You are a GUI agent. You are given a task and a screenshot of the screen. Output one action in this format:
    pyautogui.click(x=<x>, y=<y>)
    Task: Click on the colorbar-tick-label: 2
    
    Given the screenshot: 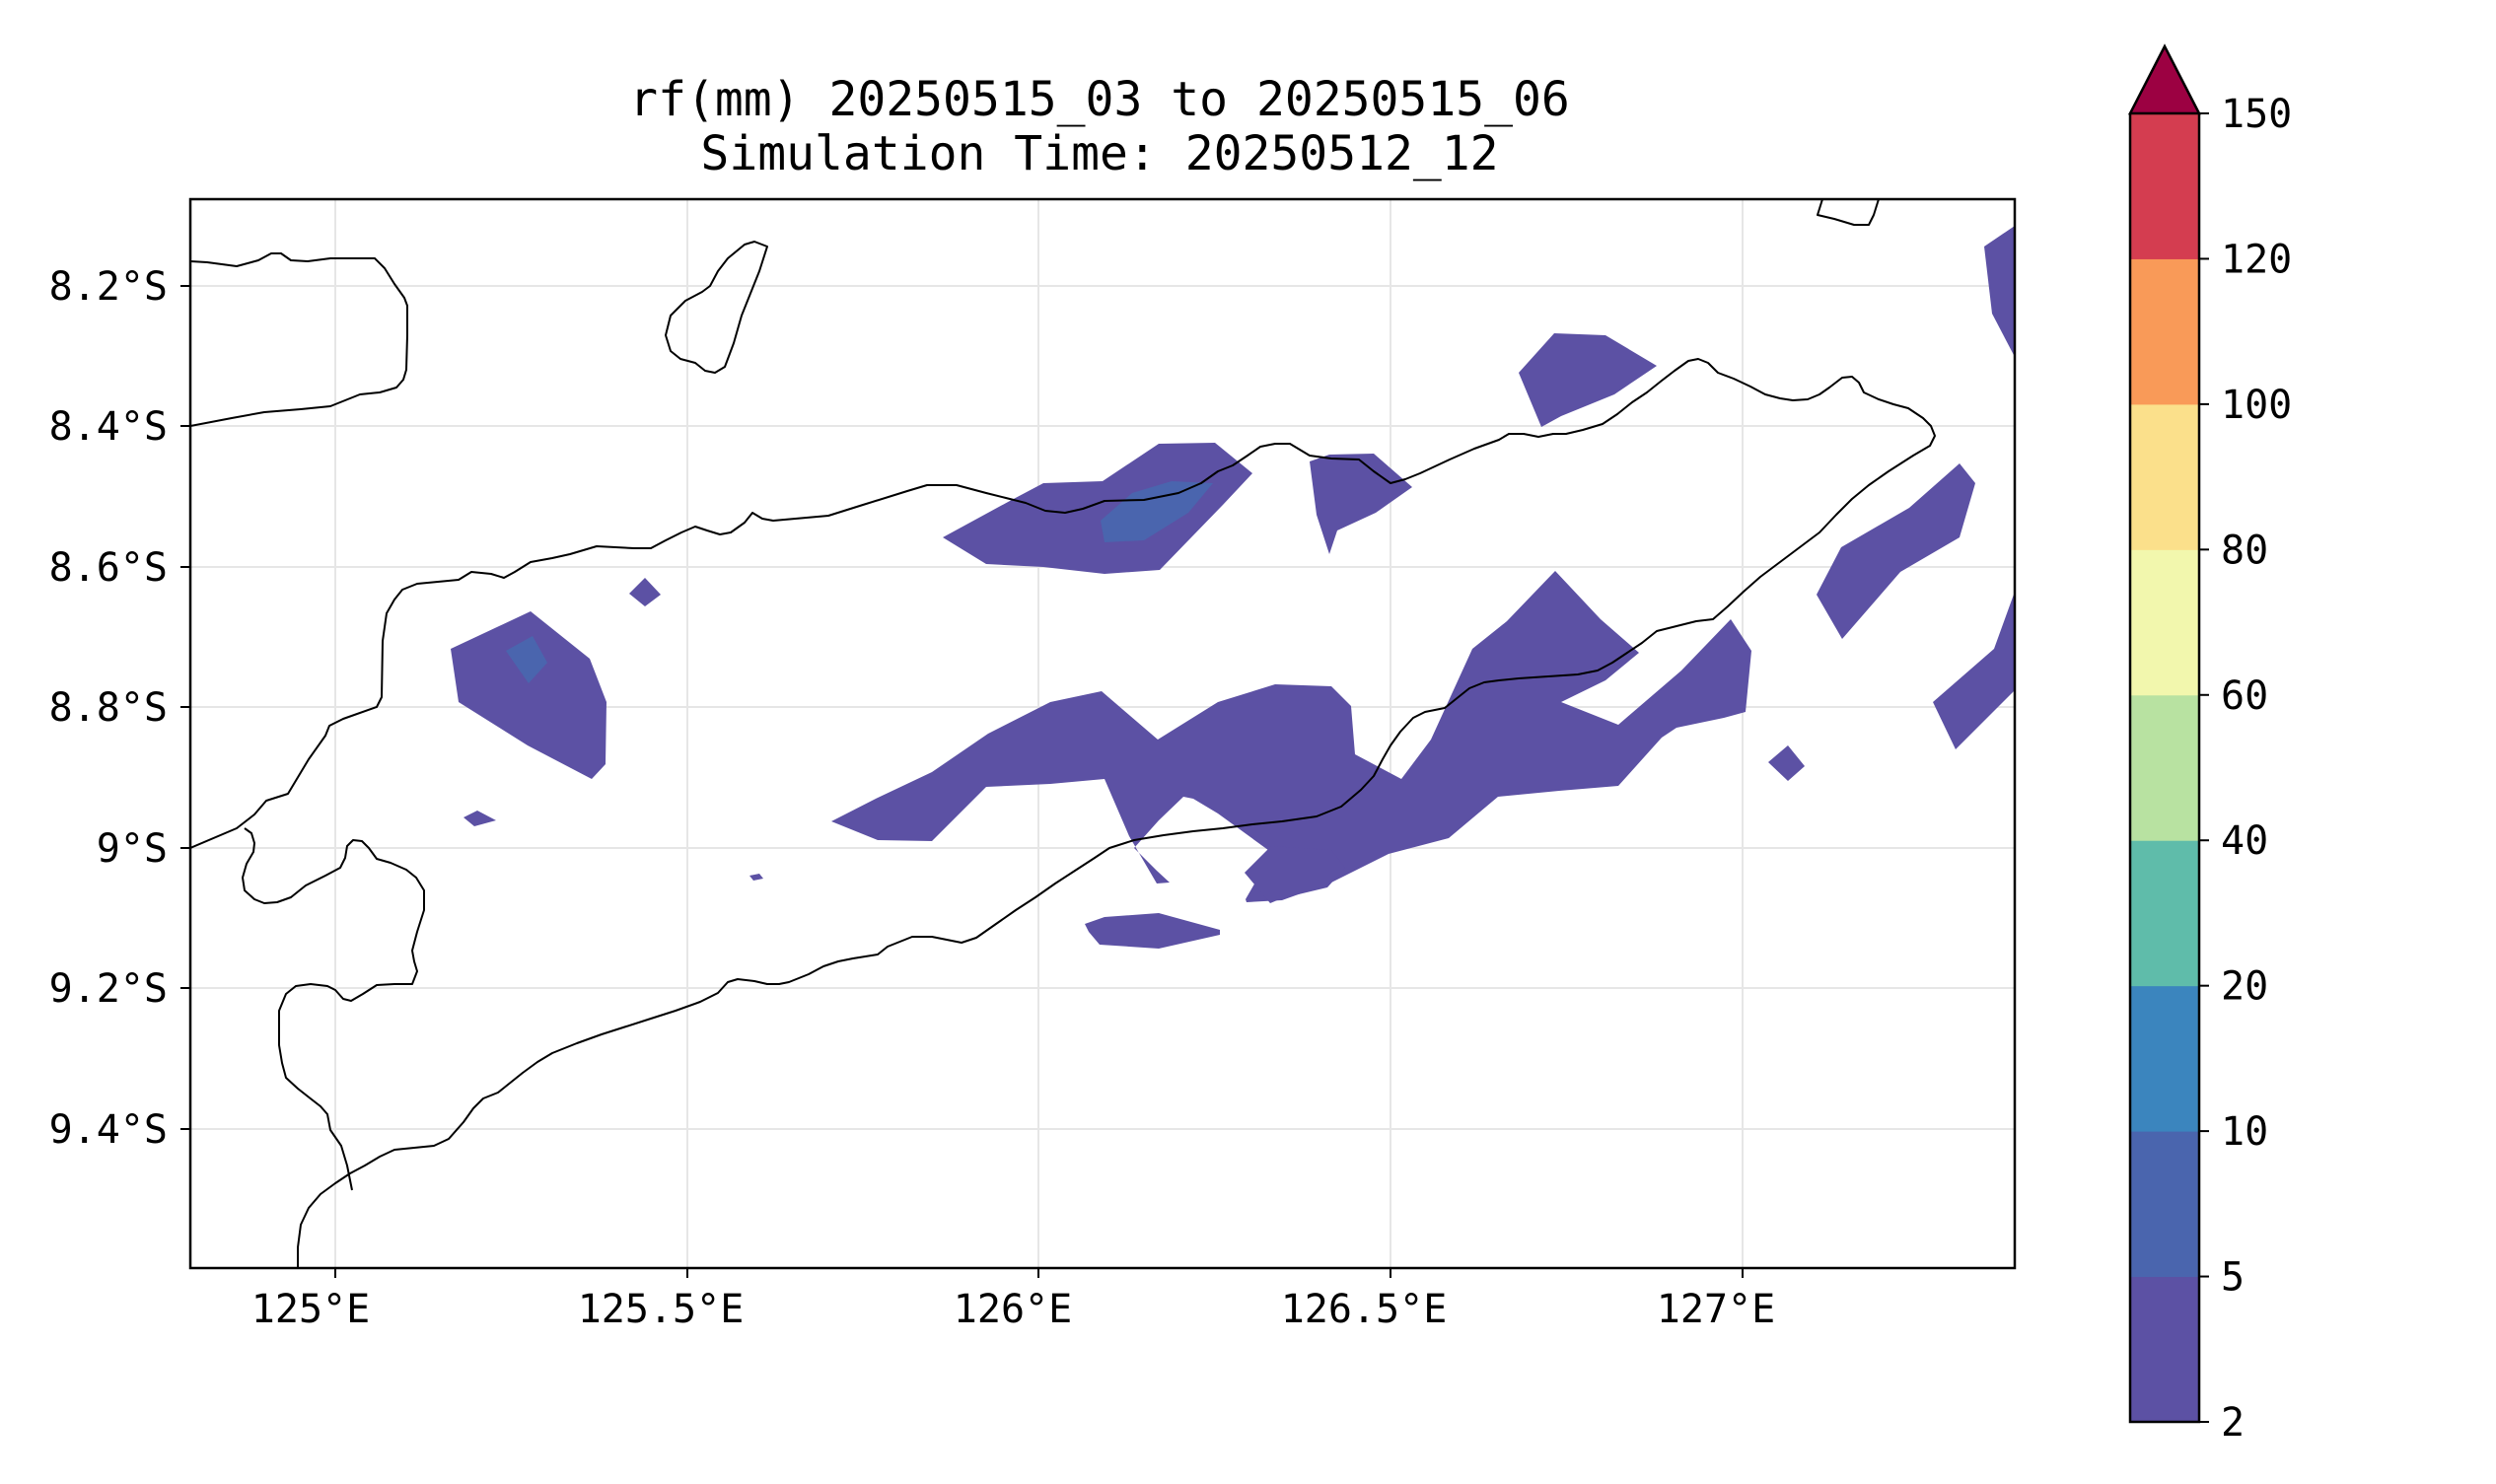 What is the action you would take?
    pyautogui.click(x=2233, y=1423)
    